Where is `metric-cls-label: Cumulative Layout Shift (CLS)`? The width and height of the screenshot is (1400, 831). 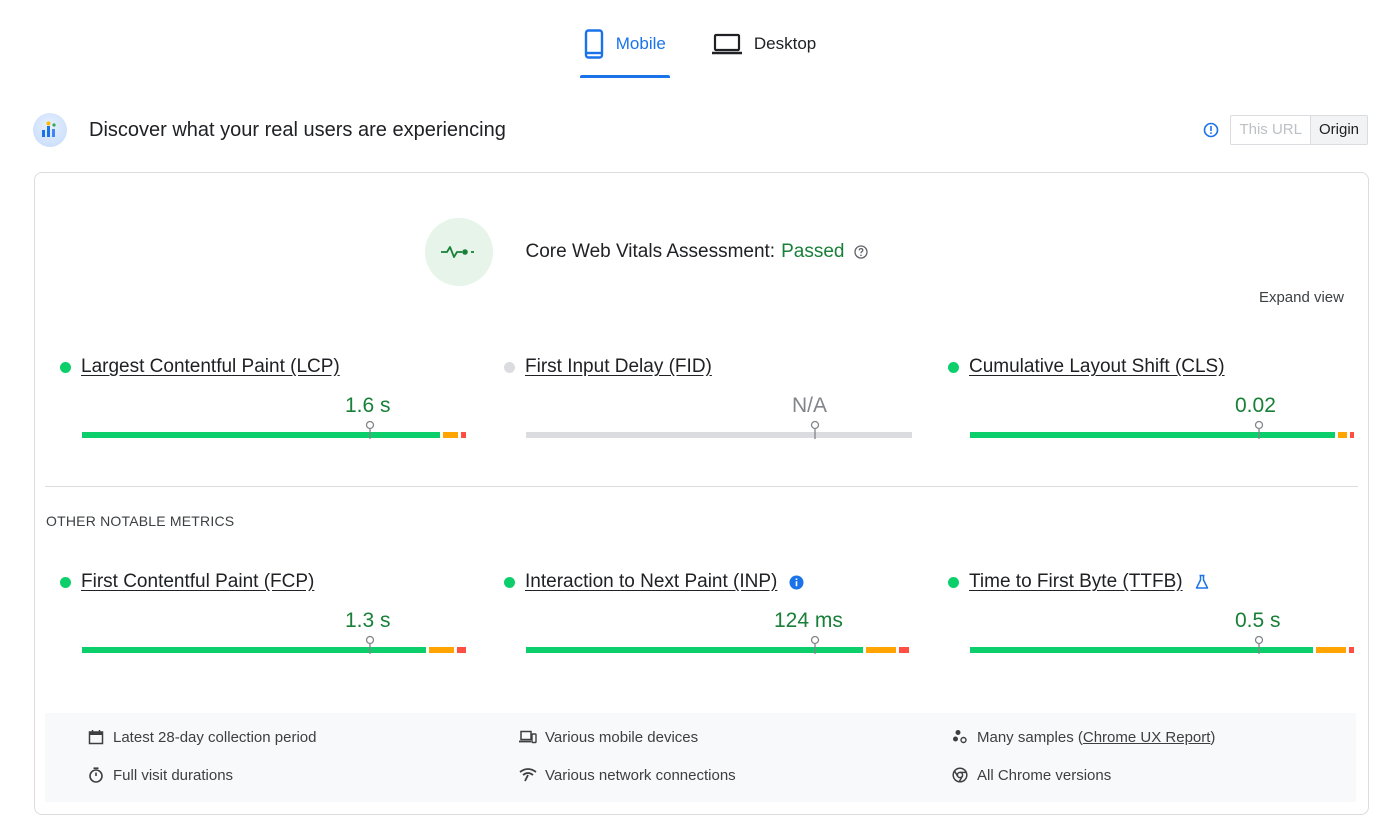 metric-cls-label: Cumulative Layout Shift (CLS) is located at coordinates (1097, 366).